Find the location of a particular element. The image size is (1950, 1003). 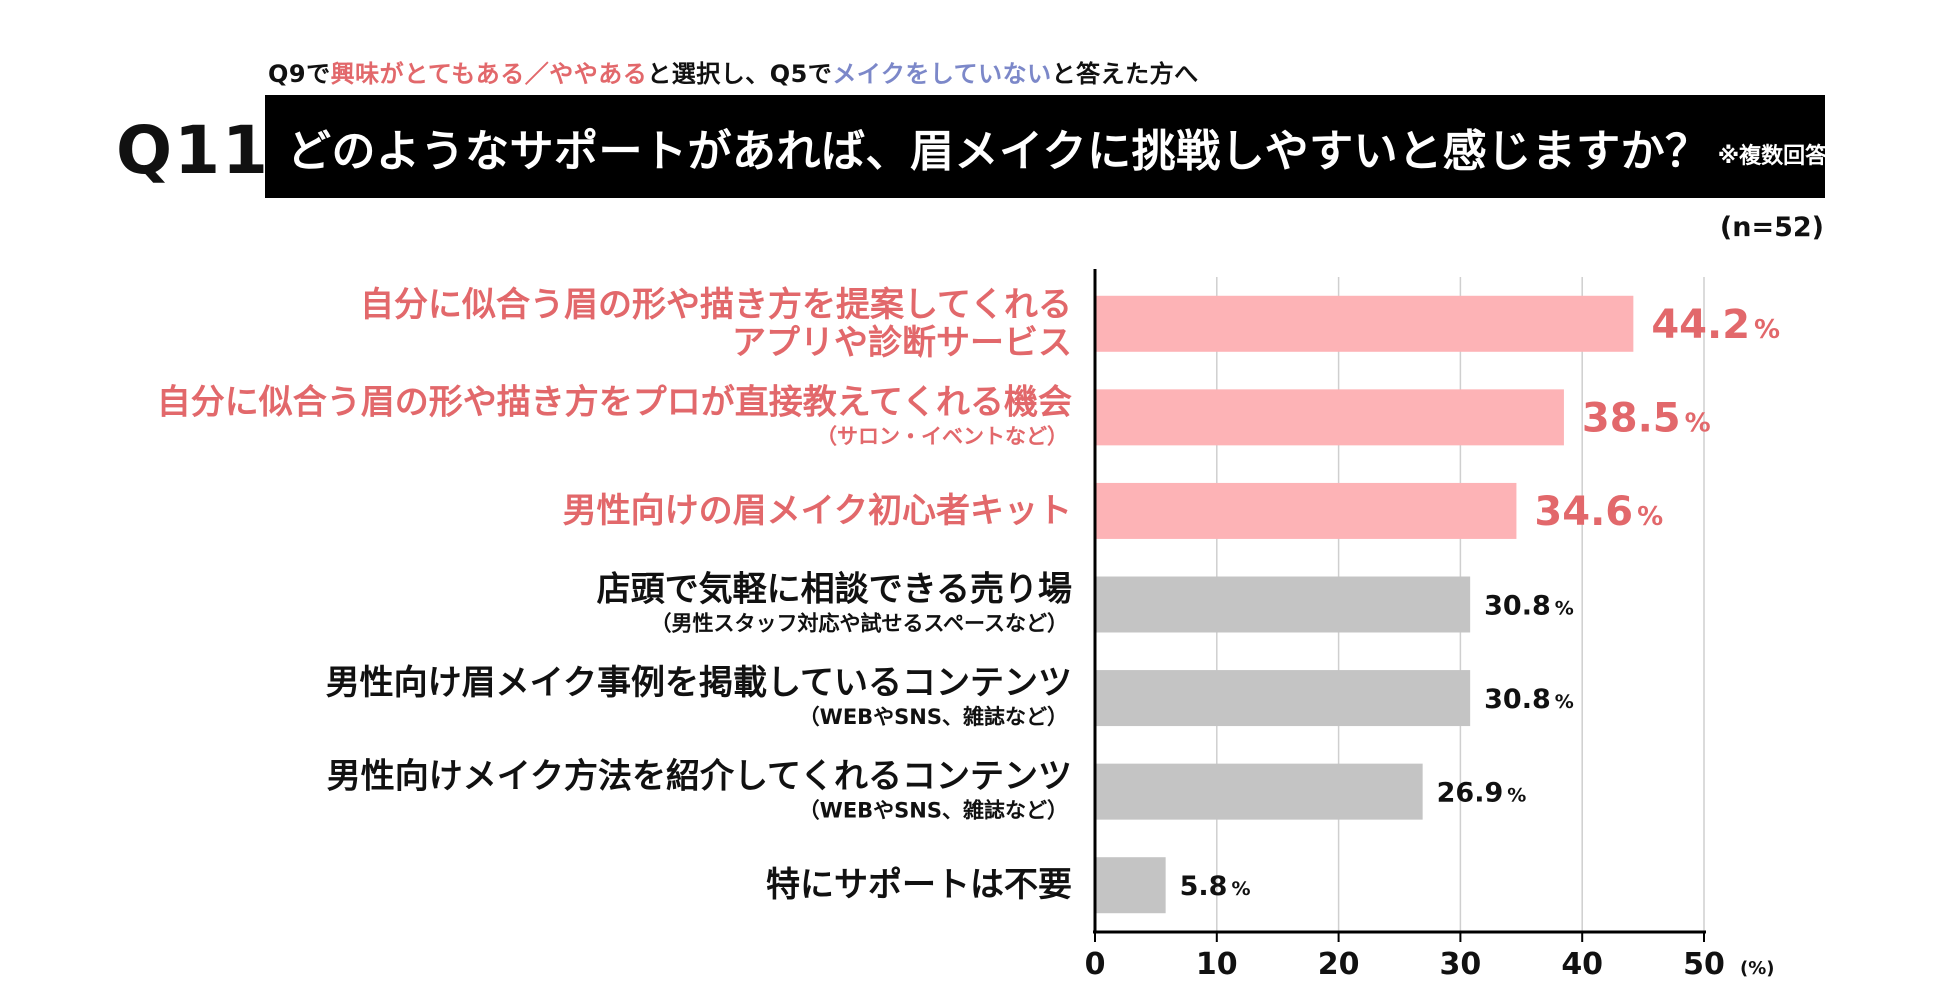

category-label: 自分に似合う眉の形や描き方を提案してくれる is located at coordinates (716, 305).